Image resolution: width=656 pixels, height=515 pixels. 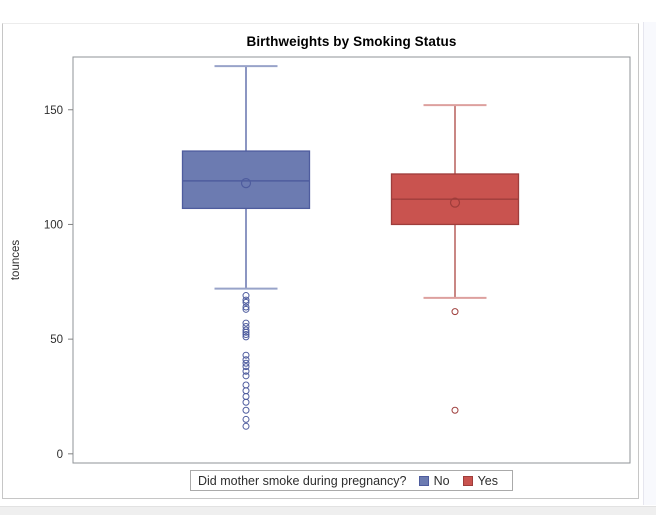 What do you see at coordinates (423, 480) in the screenshot?
I see `no-color-swatch` at bounding box center [423, 480].